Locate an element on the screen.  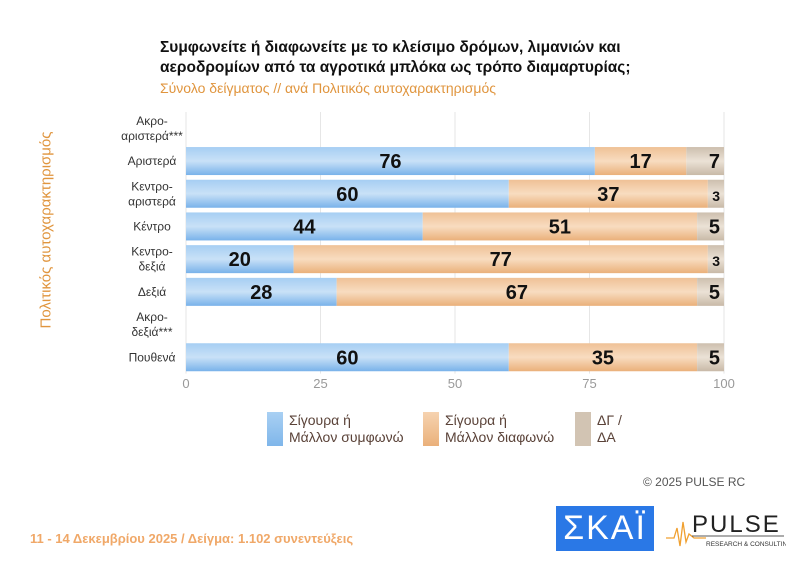
legend-label: Μάλλον συμφωνώ is located at coordinates (346, 437).